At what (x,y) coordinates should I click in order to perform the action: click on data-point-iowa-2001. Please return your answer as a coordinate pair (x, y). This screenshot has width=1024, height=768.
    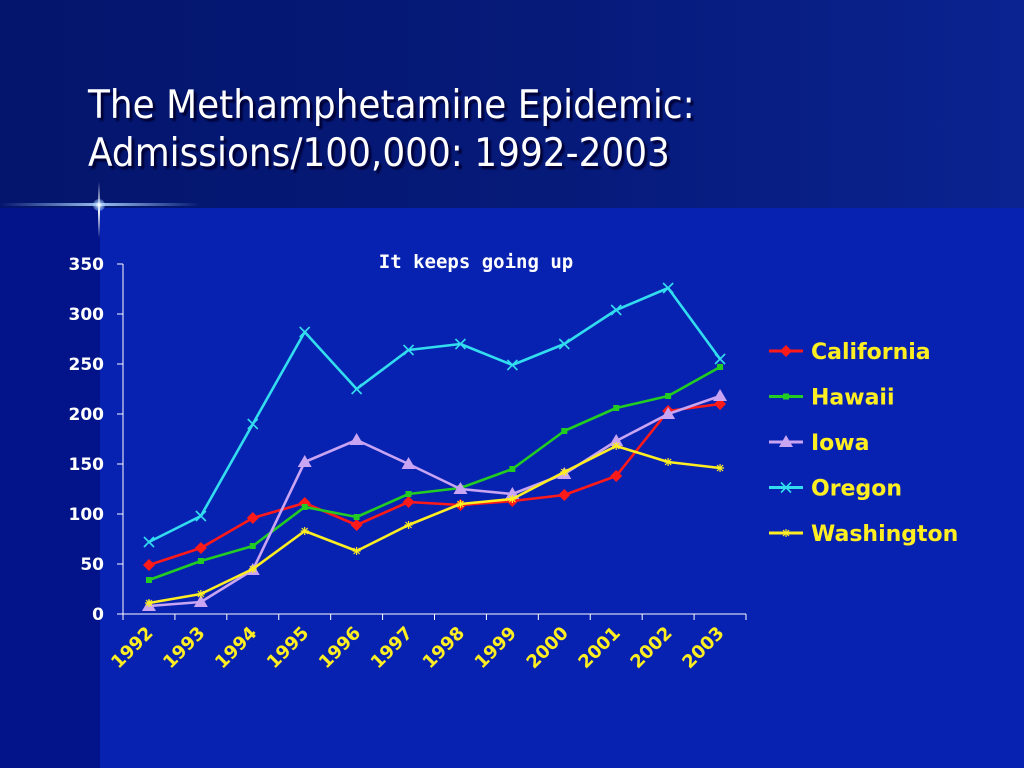
    Looking at the image, I should click on (616, 440).